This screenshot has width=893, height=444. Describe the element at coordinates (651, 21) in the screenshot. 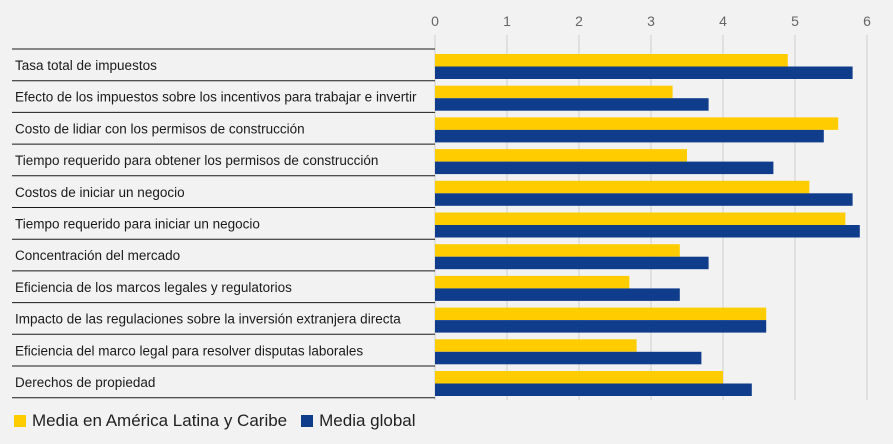

I see `x-tick-label: 3` at that location.